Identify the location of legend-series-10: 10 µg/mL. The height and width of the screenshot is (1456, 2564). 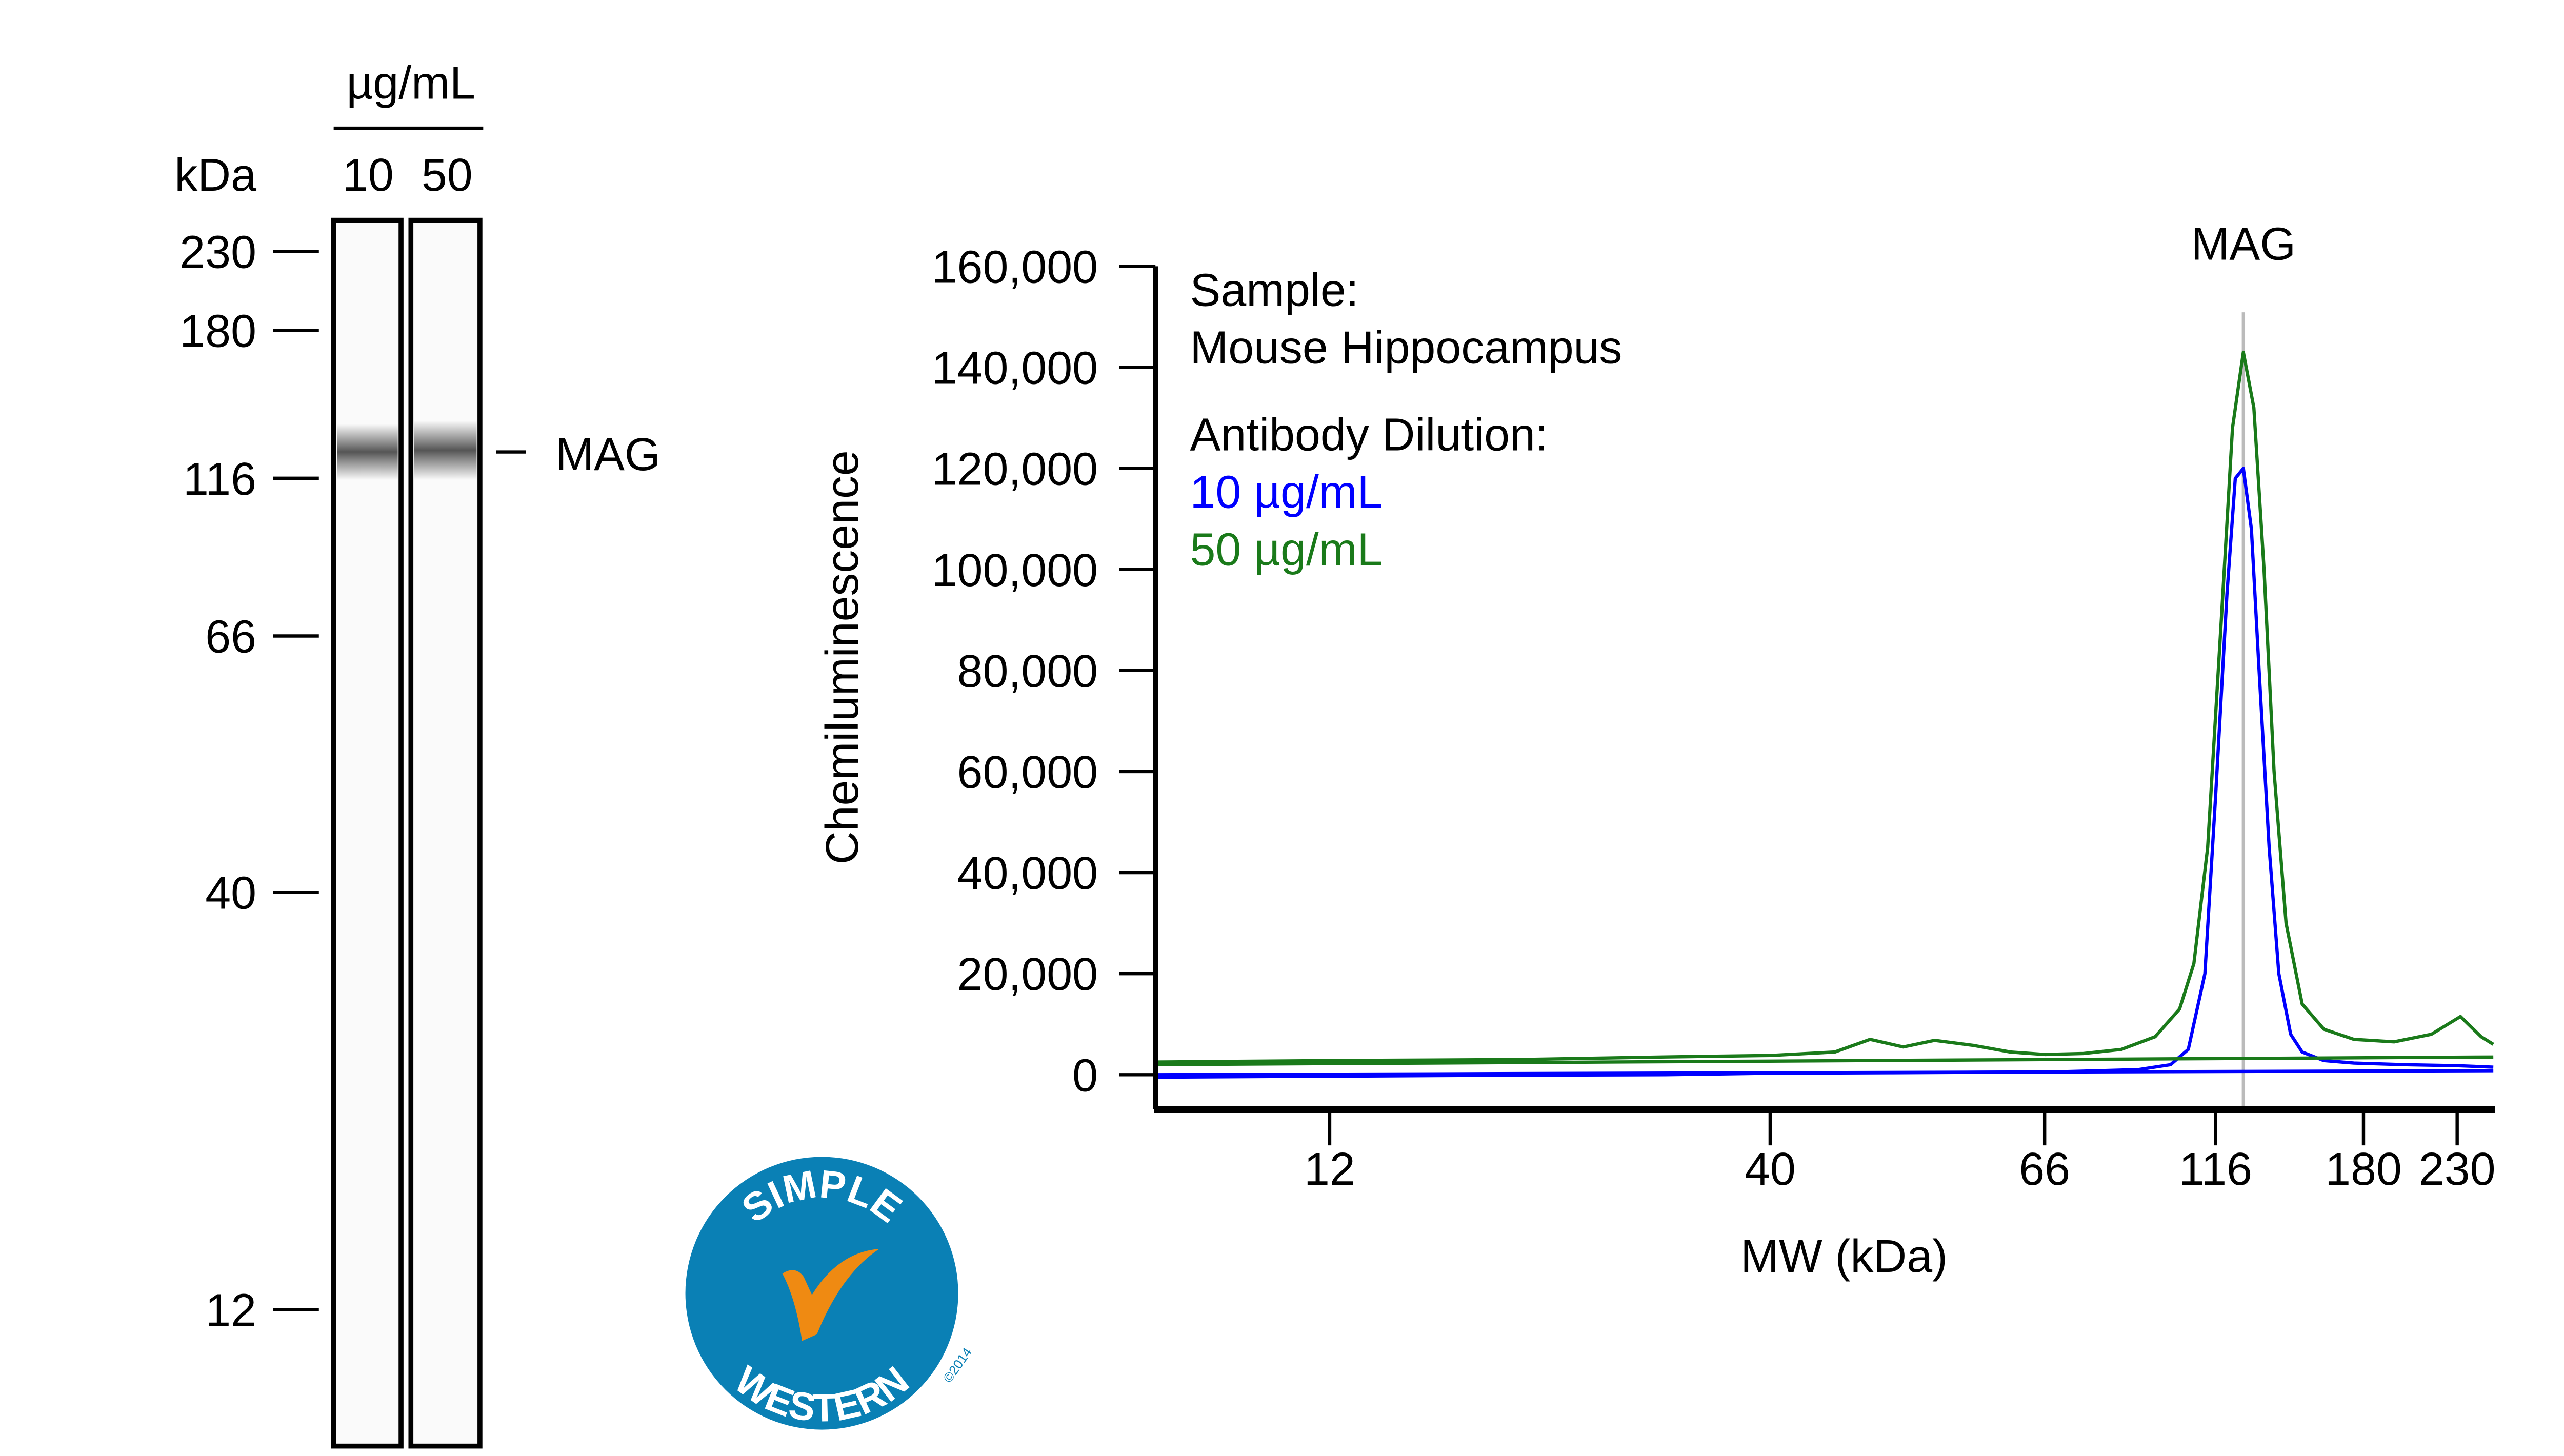
(1286, 492).